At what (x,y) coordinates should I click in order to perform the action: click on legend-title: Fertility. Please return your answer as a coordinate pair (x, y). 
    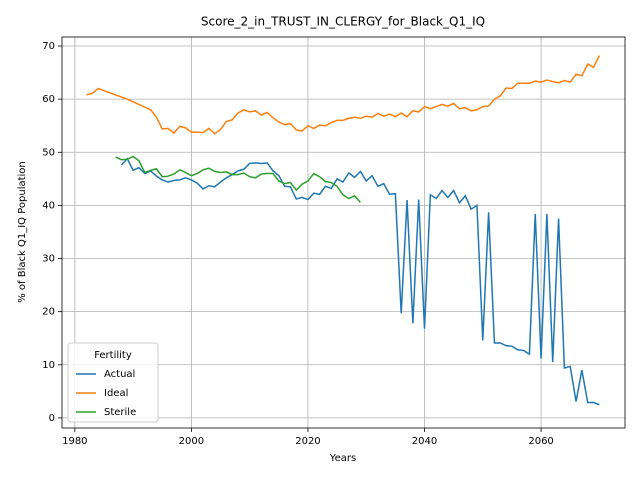
    Looking at the image, I should click on (113, 355).